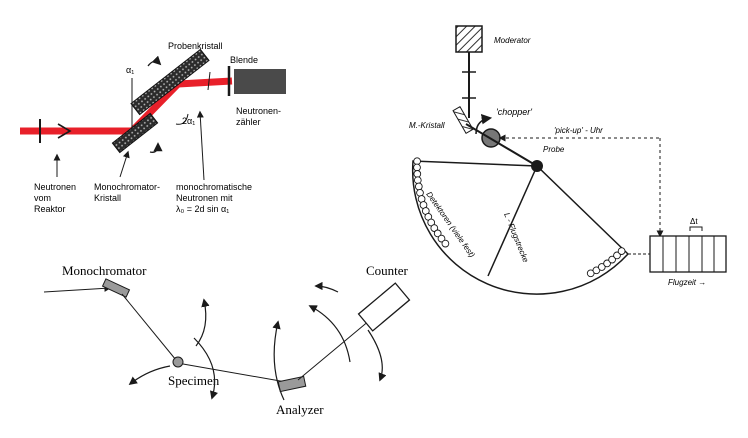  What do you see at coordinates (50, 209) in the screenshot?
I see `source-label-3: Reaktor` at bounding box center [50, 209].